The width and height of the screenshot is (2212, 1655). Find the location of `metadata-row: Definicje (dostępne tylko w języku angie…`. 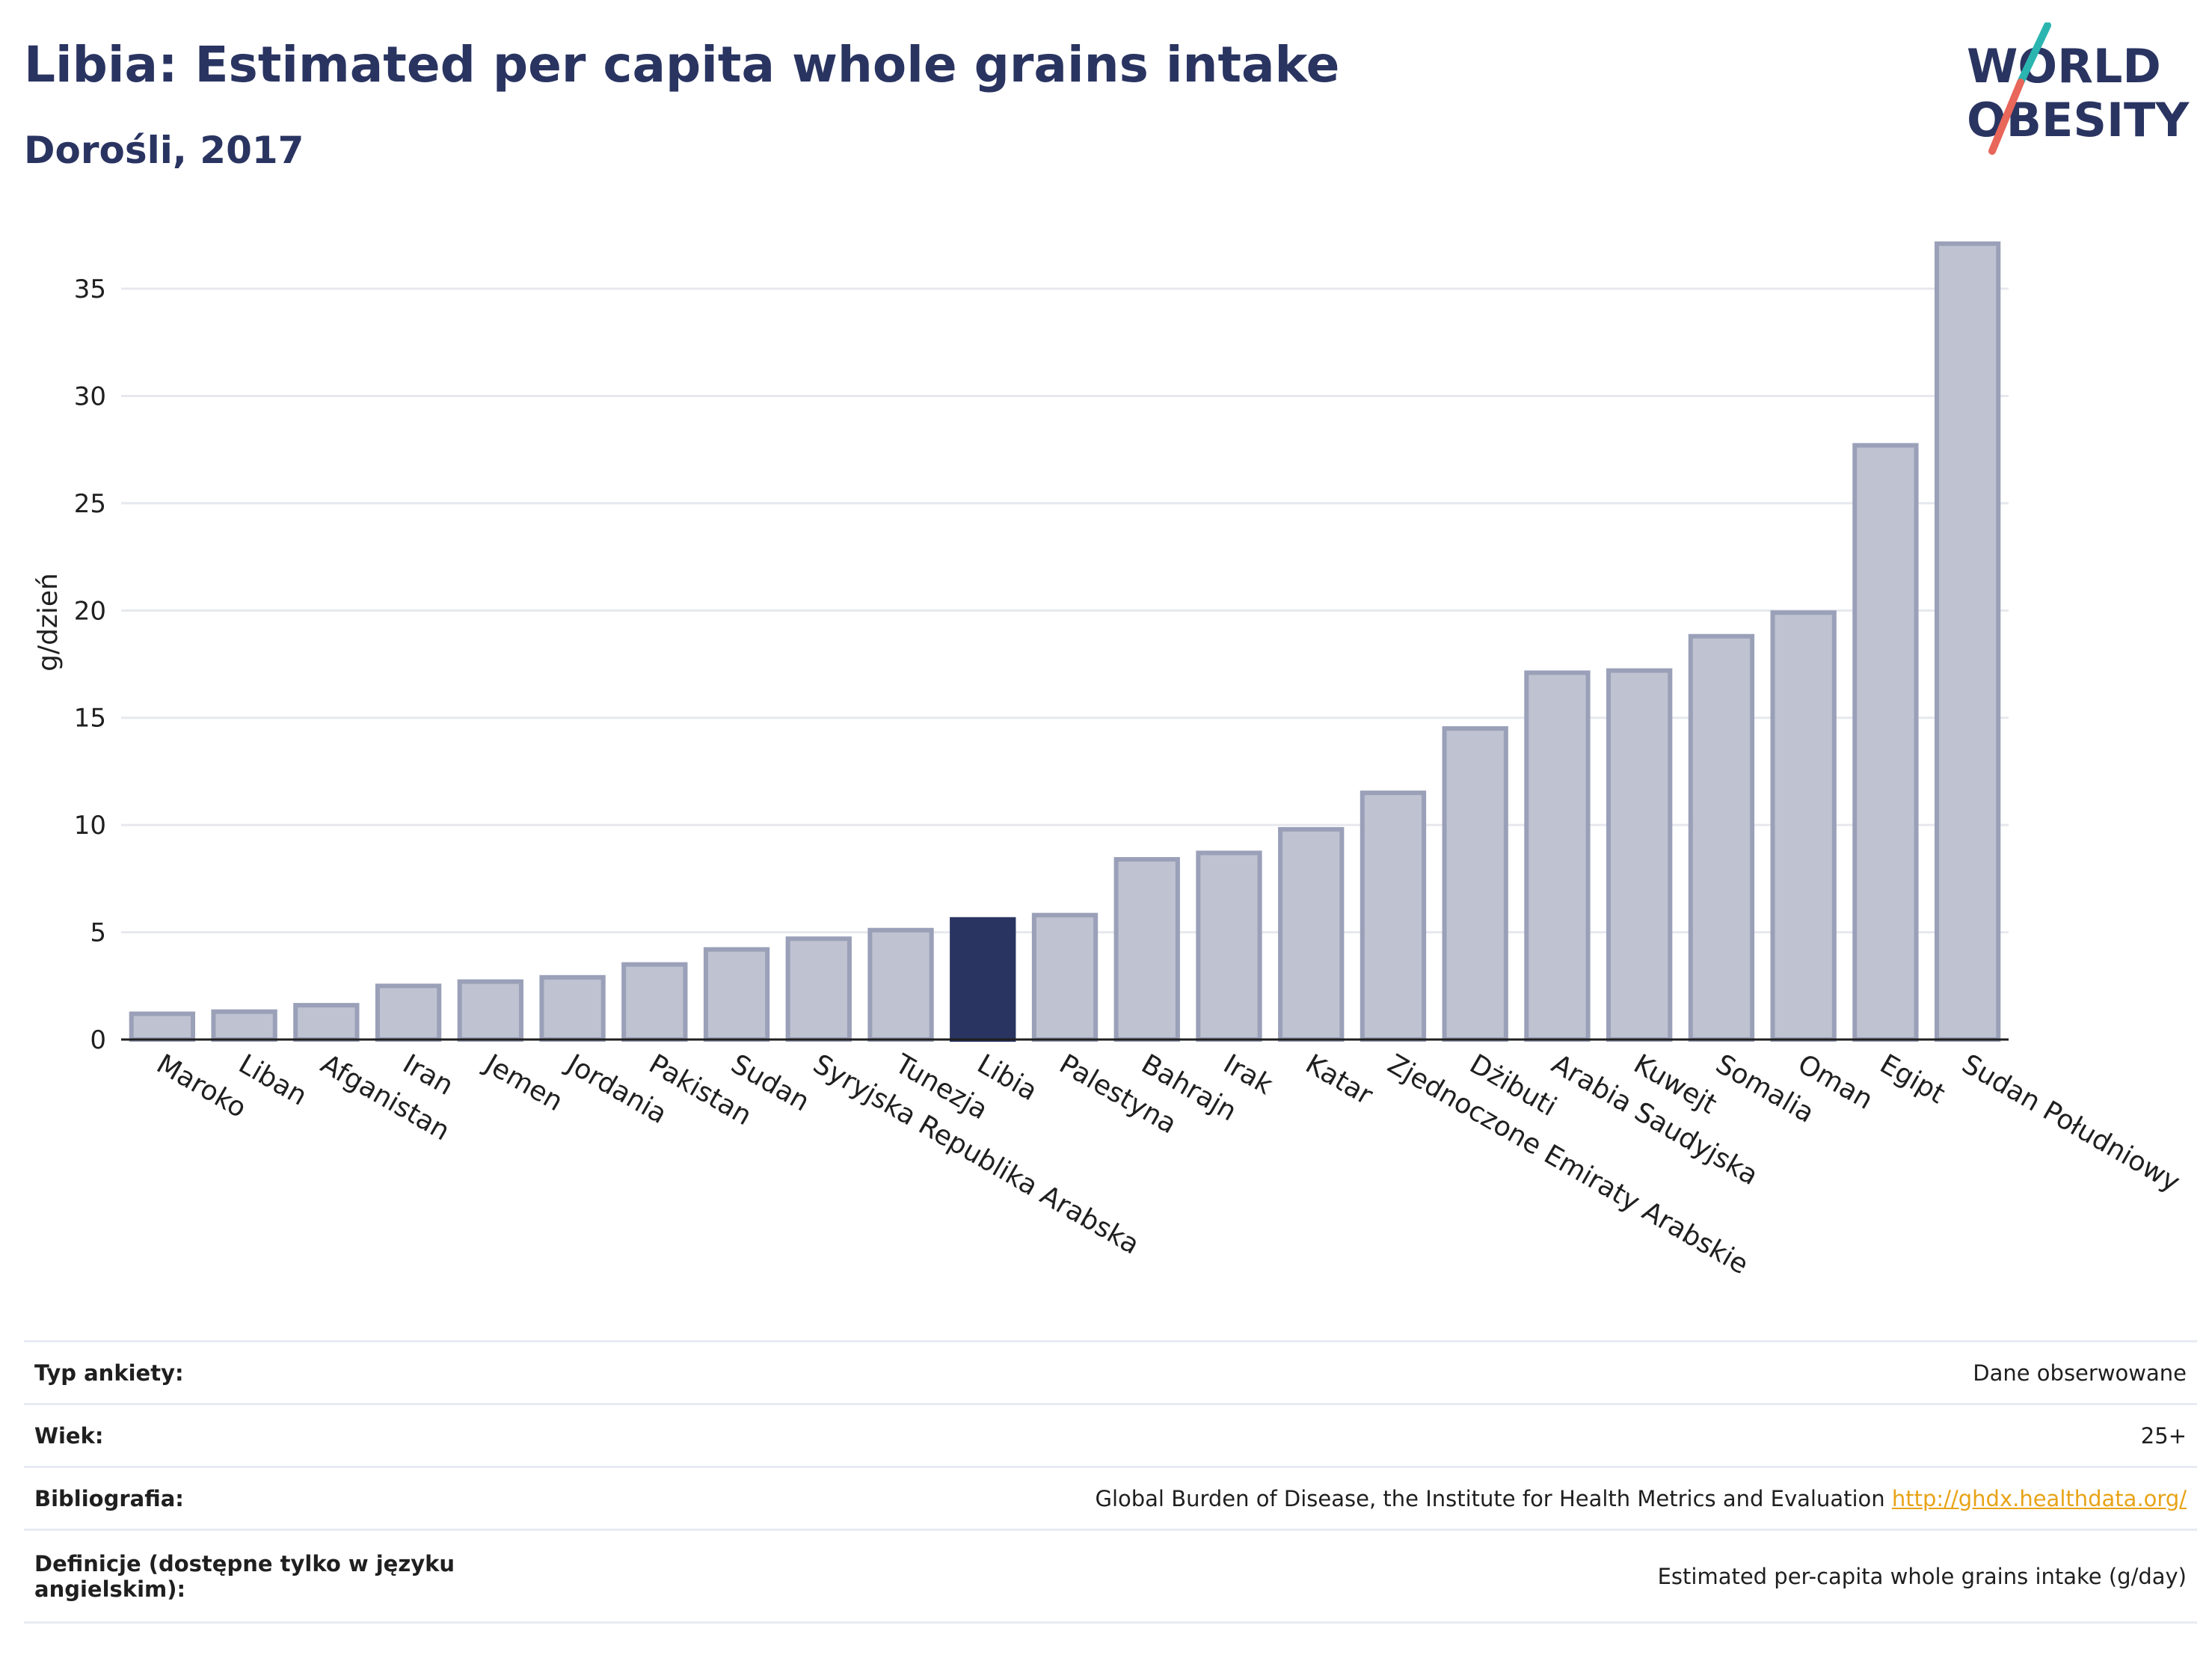

metadata-row: Definicje (dostępne tylko w języku angie… is located at coordinates (1110, 1576).